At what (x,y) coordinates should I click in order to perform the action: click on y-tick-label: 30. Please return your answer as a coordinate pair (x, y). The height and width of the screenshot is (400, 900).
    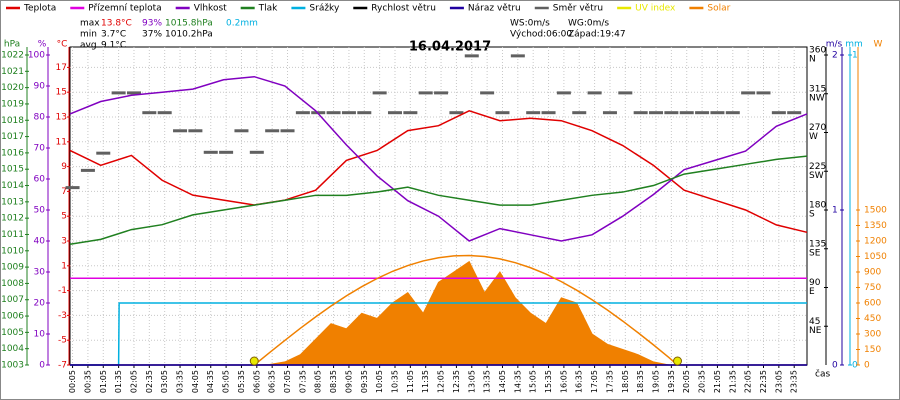
    Looking at the image, I should click on (40, 273).